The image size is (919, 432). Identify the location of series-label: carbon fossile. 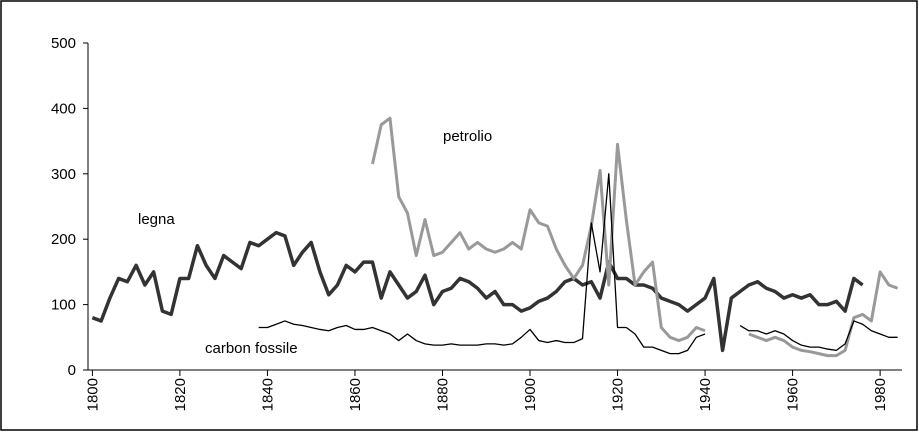
(251, 348).